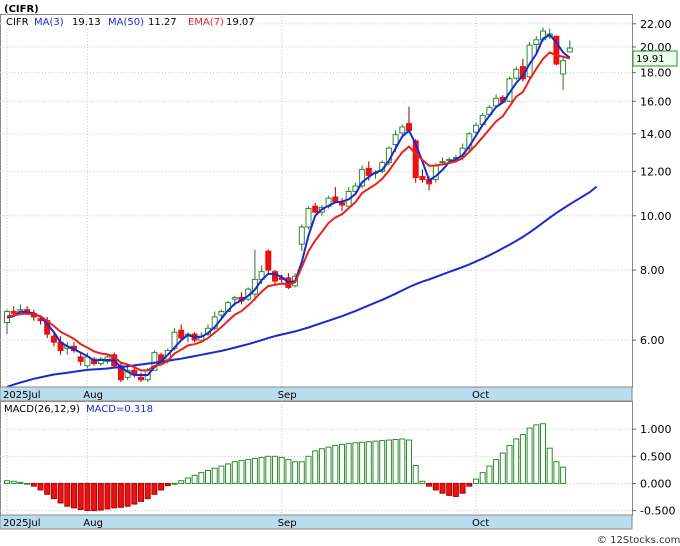 The height and width of the screenshot is (546, 680). I want to click on macd-tick-label: -0.500, so click(657, 511).